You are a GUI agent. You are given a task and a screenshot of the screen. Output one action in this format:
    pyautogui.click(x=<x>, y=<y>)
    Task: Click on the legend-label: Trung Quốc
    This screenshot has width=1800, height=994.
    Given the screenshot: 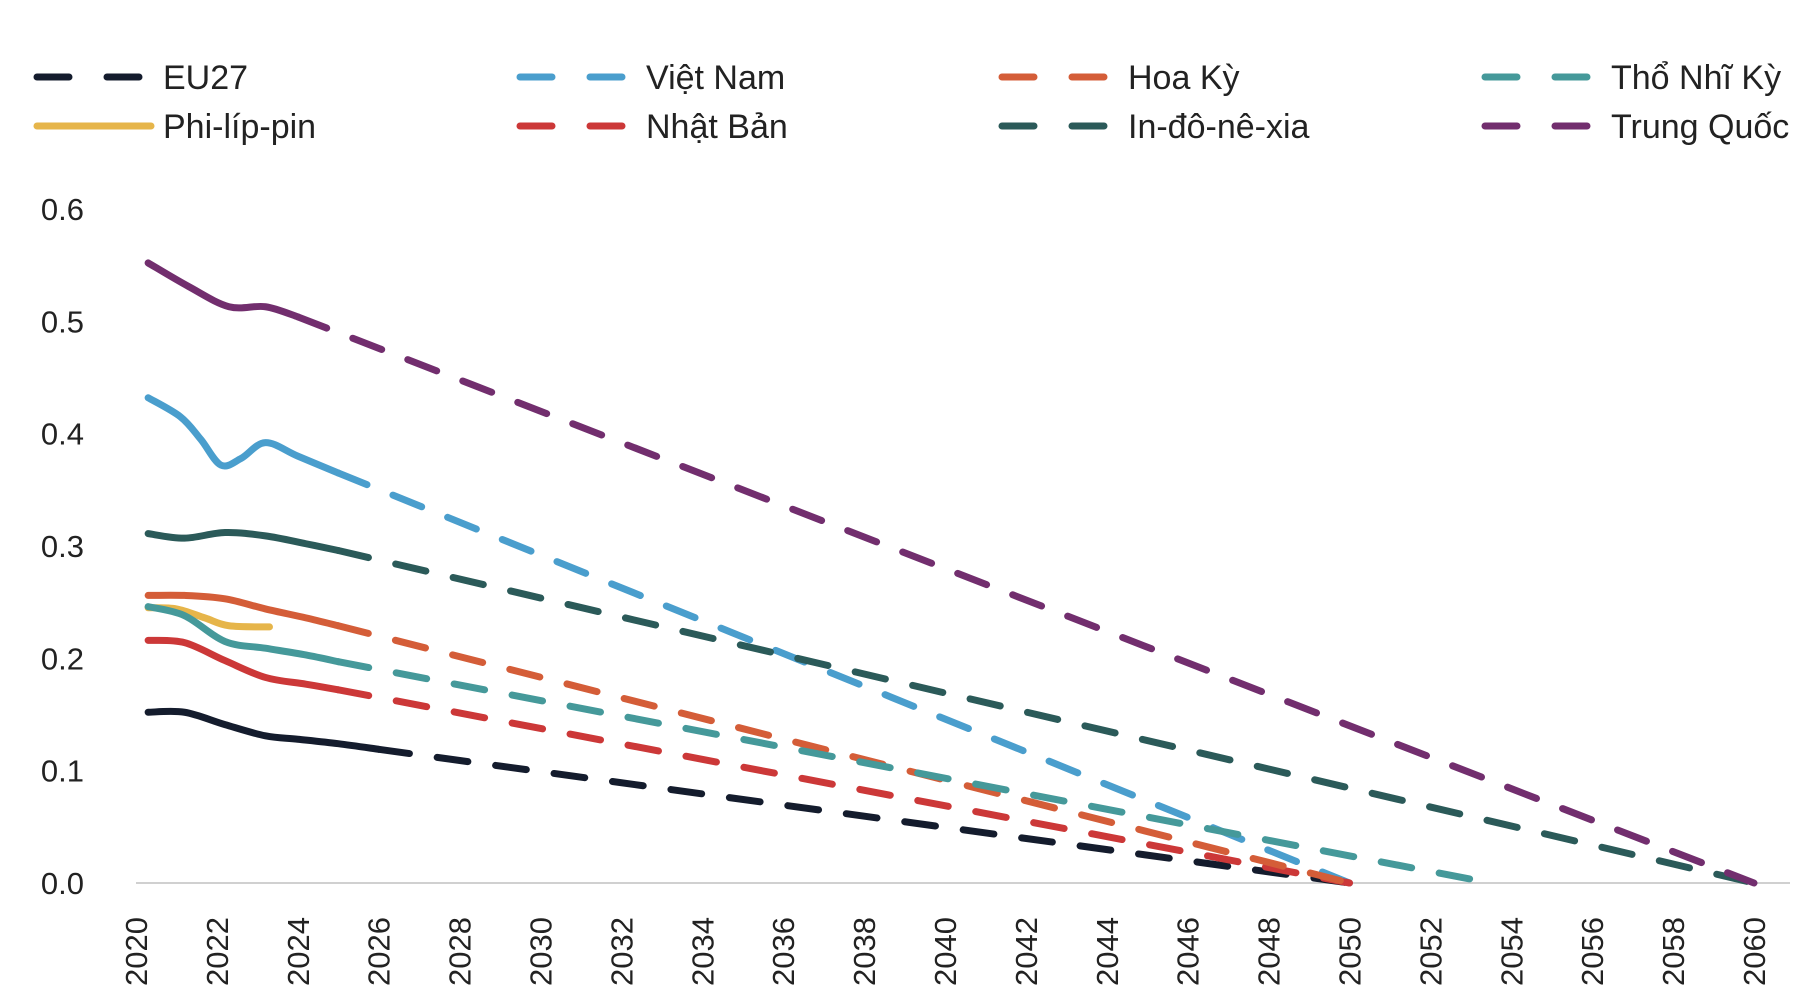 What is the action you would take?
    pyautogui.click(x=1700, y=127)
    